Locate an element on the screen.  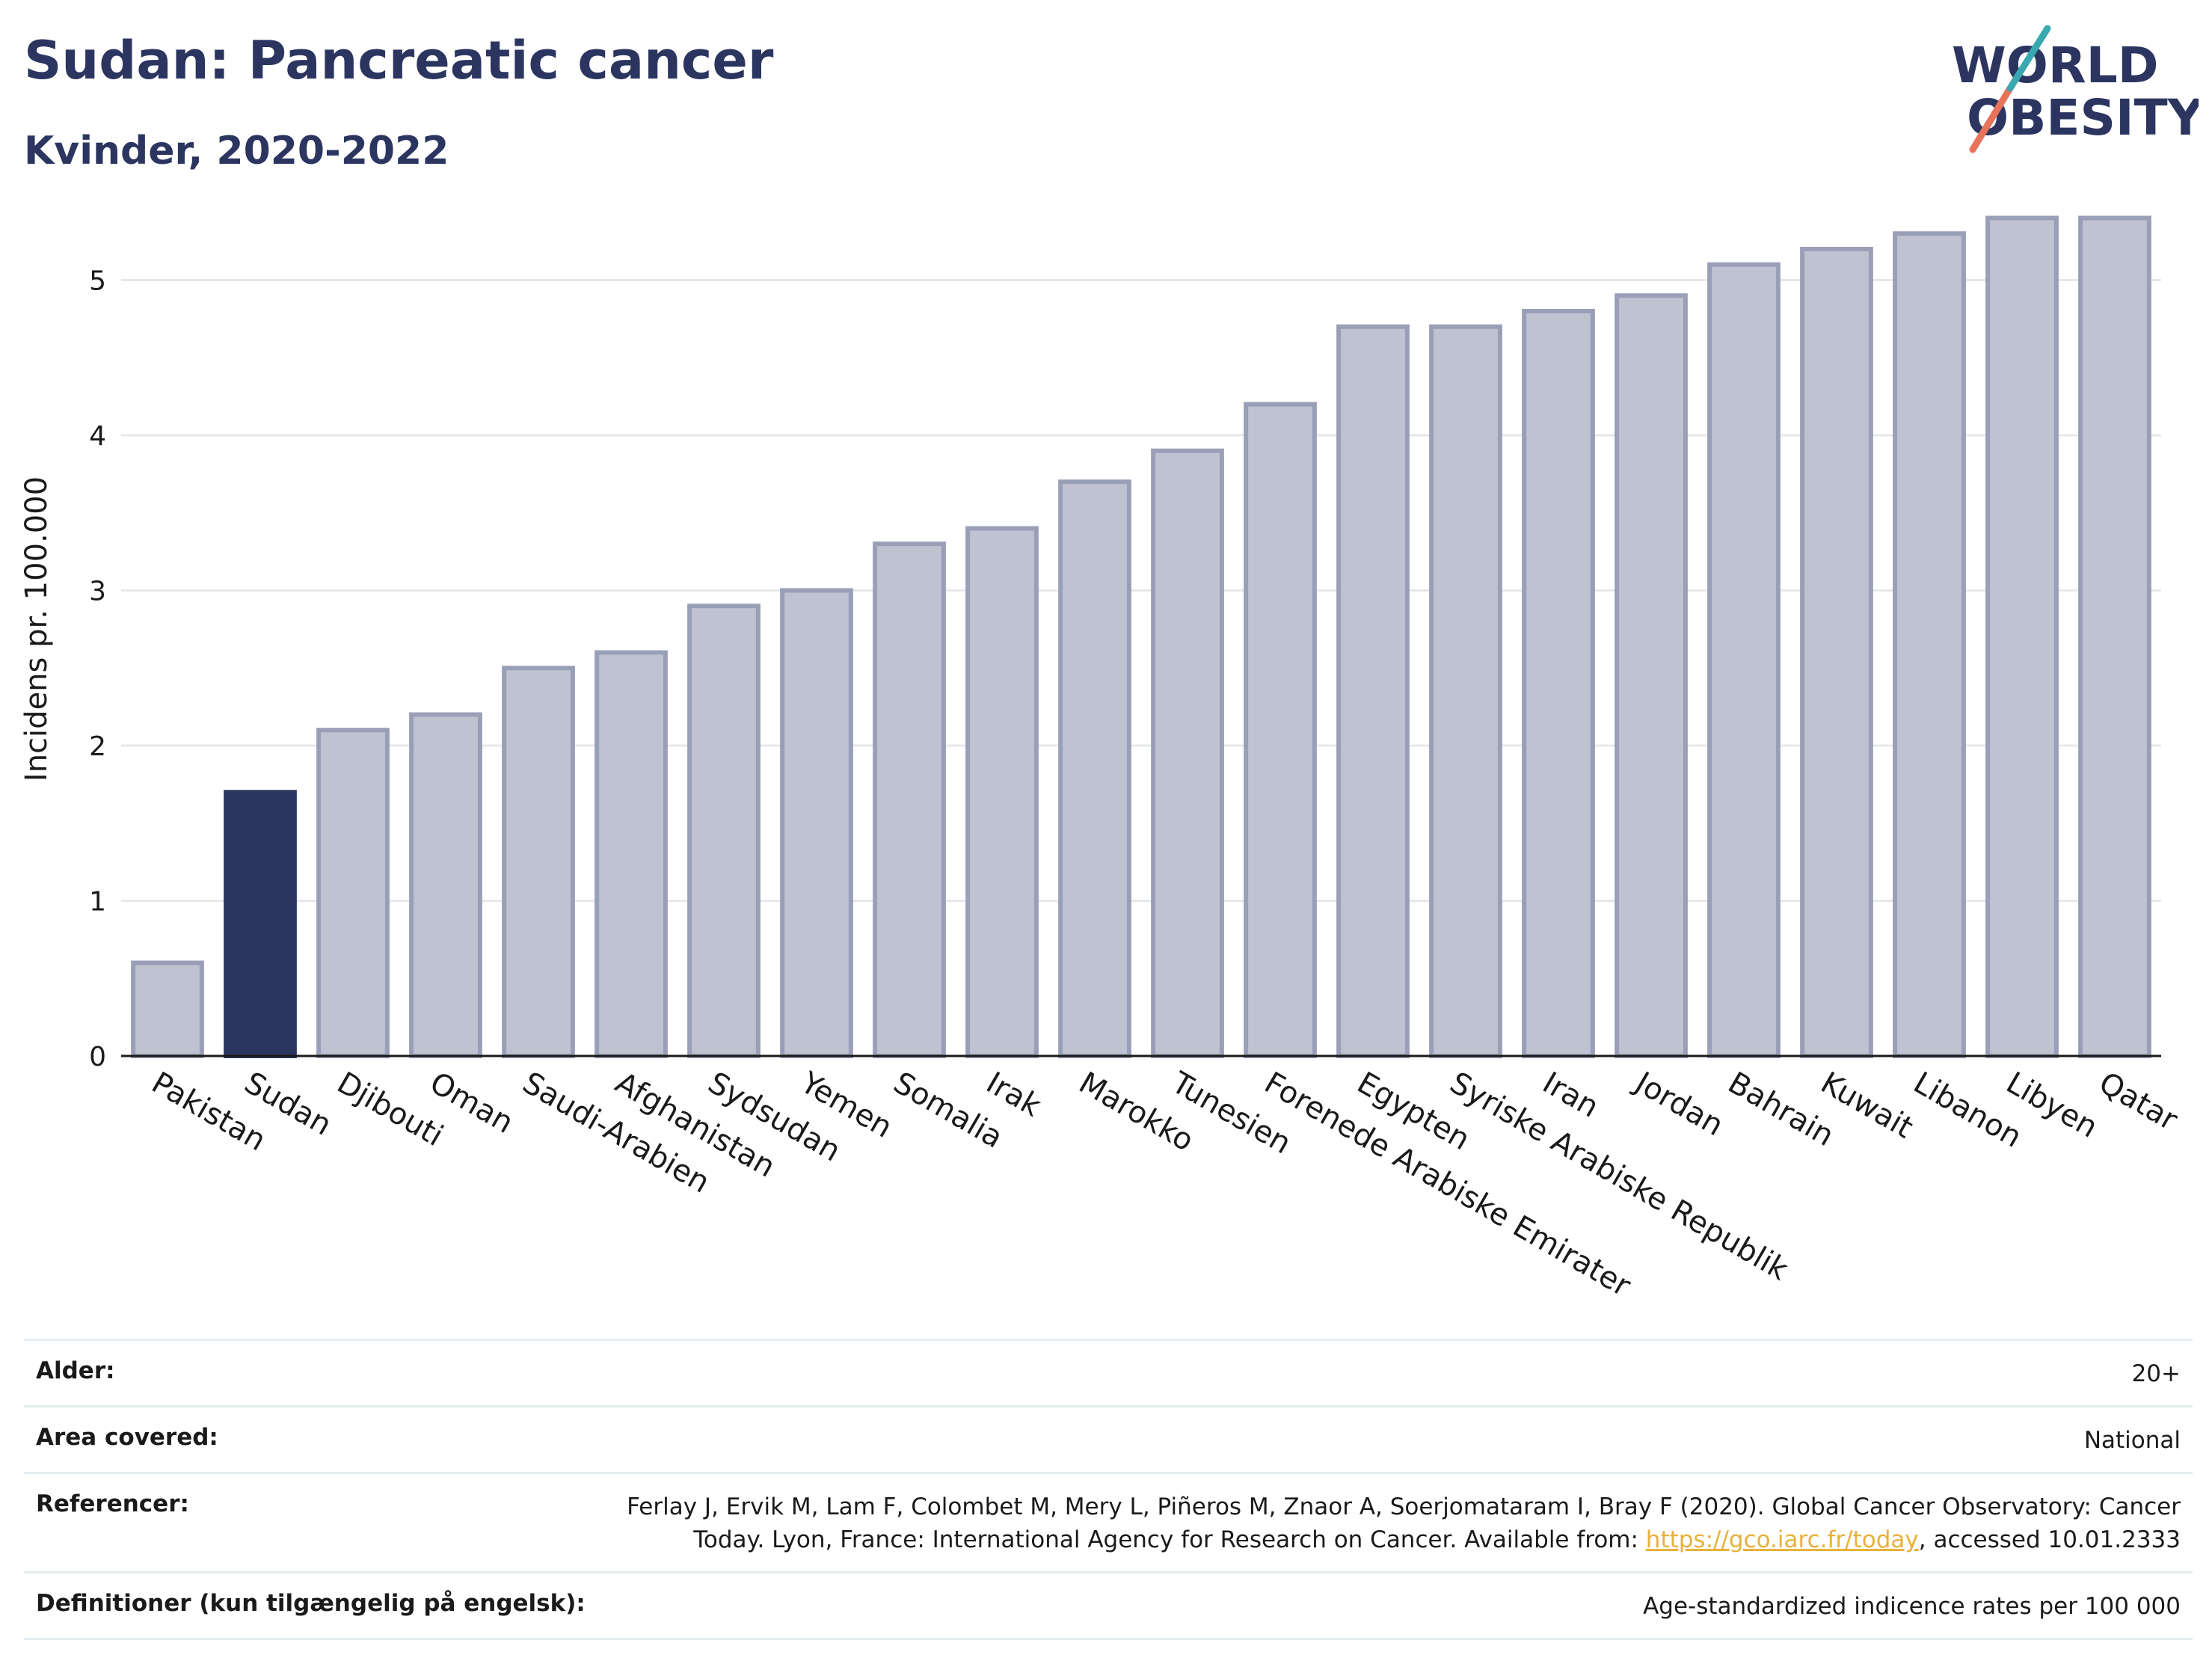
bar-forenede-arabiske-emirater is located at coordinates (1280, 730).